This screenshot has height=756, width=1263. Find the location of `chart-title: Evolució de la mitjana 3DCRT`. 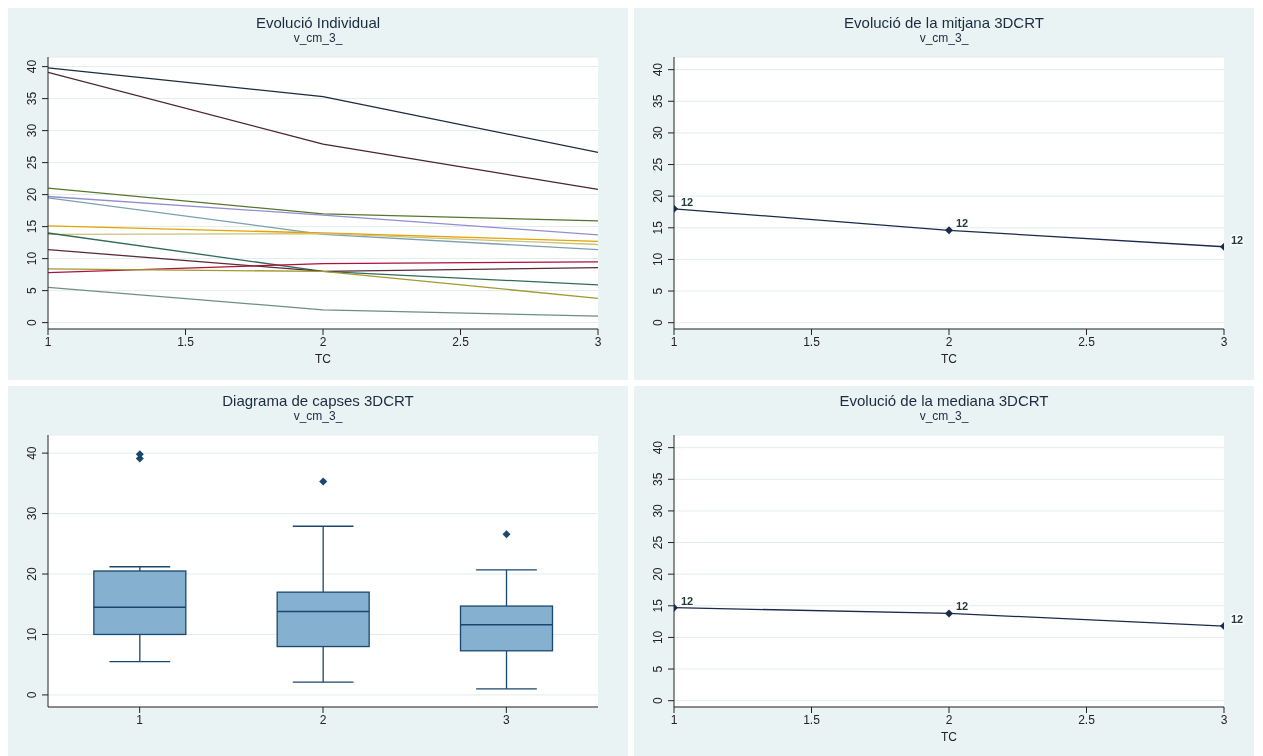

chart-title: Evolució de la mitjana 3DCRT is located at coordinates (944, 22).